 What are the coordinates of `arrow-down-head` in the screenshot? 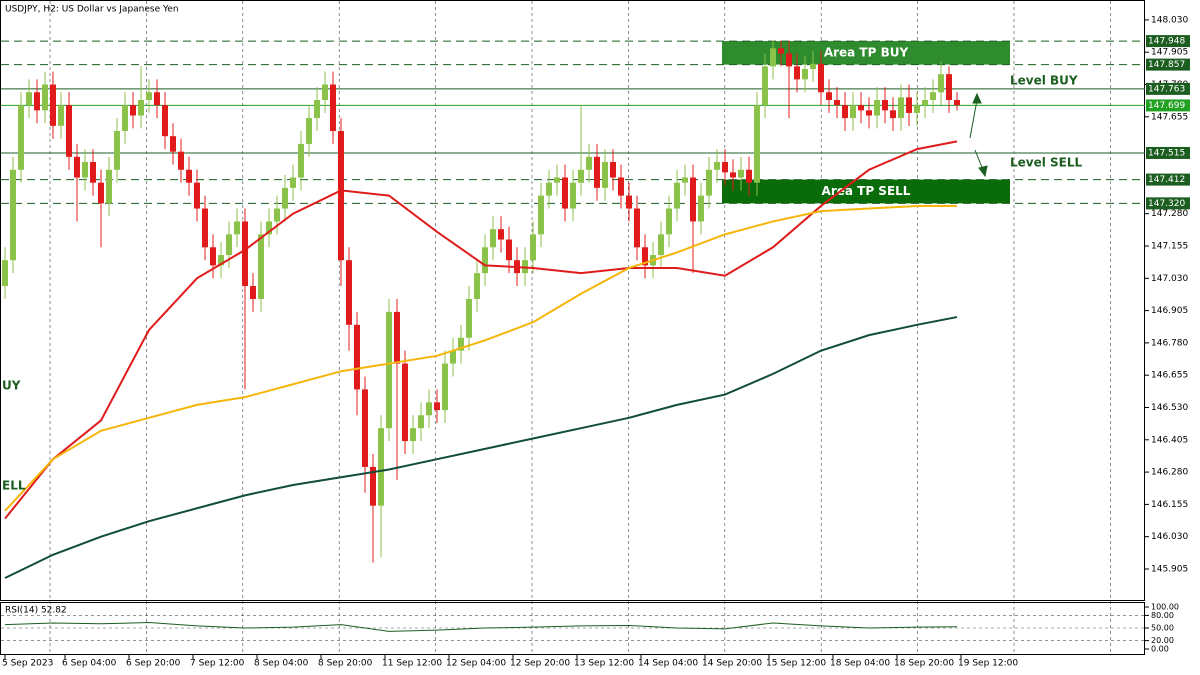 It's located at (983, 171).